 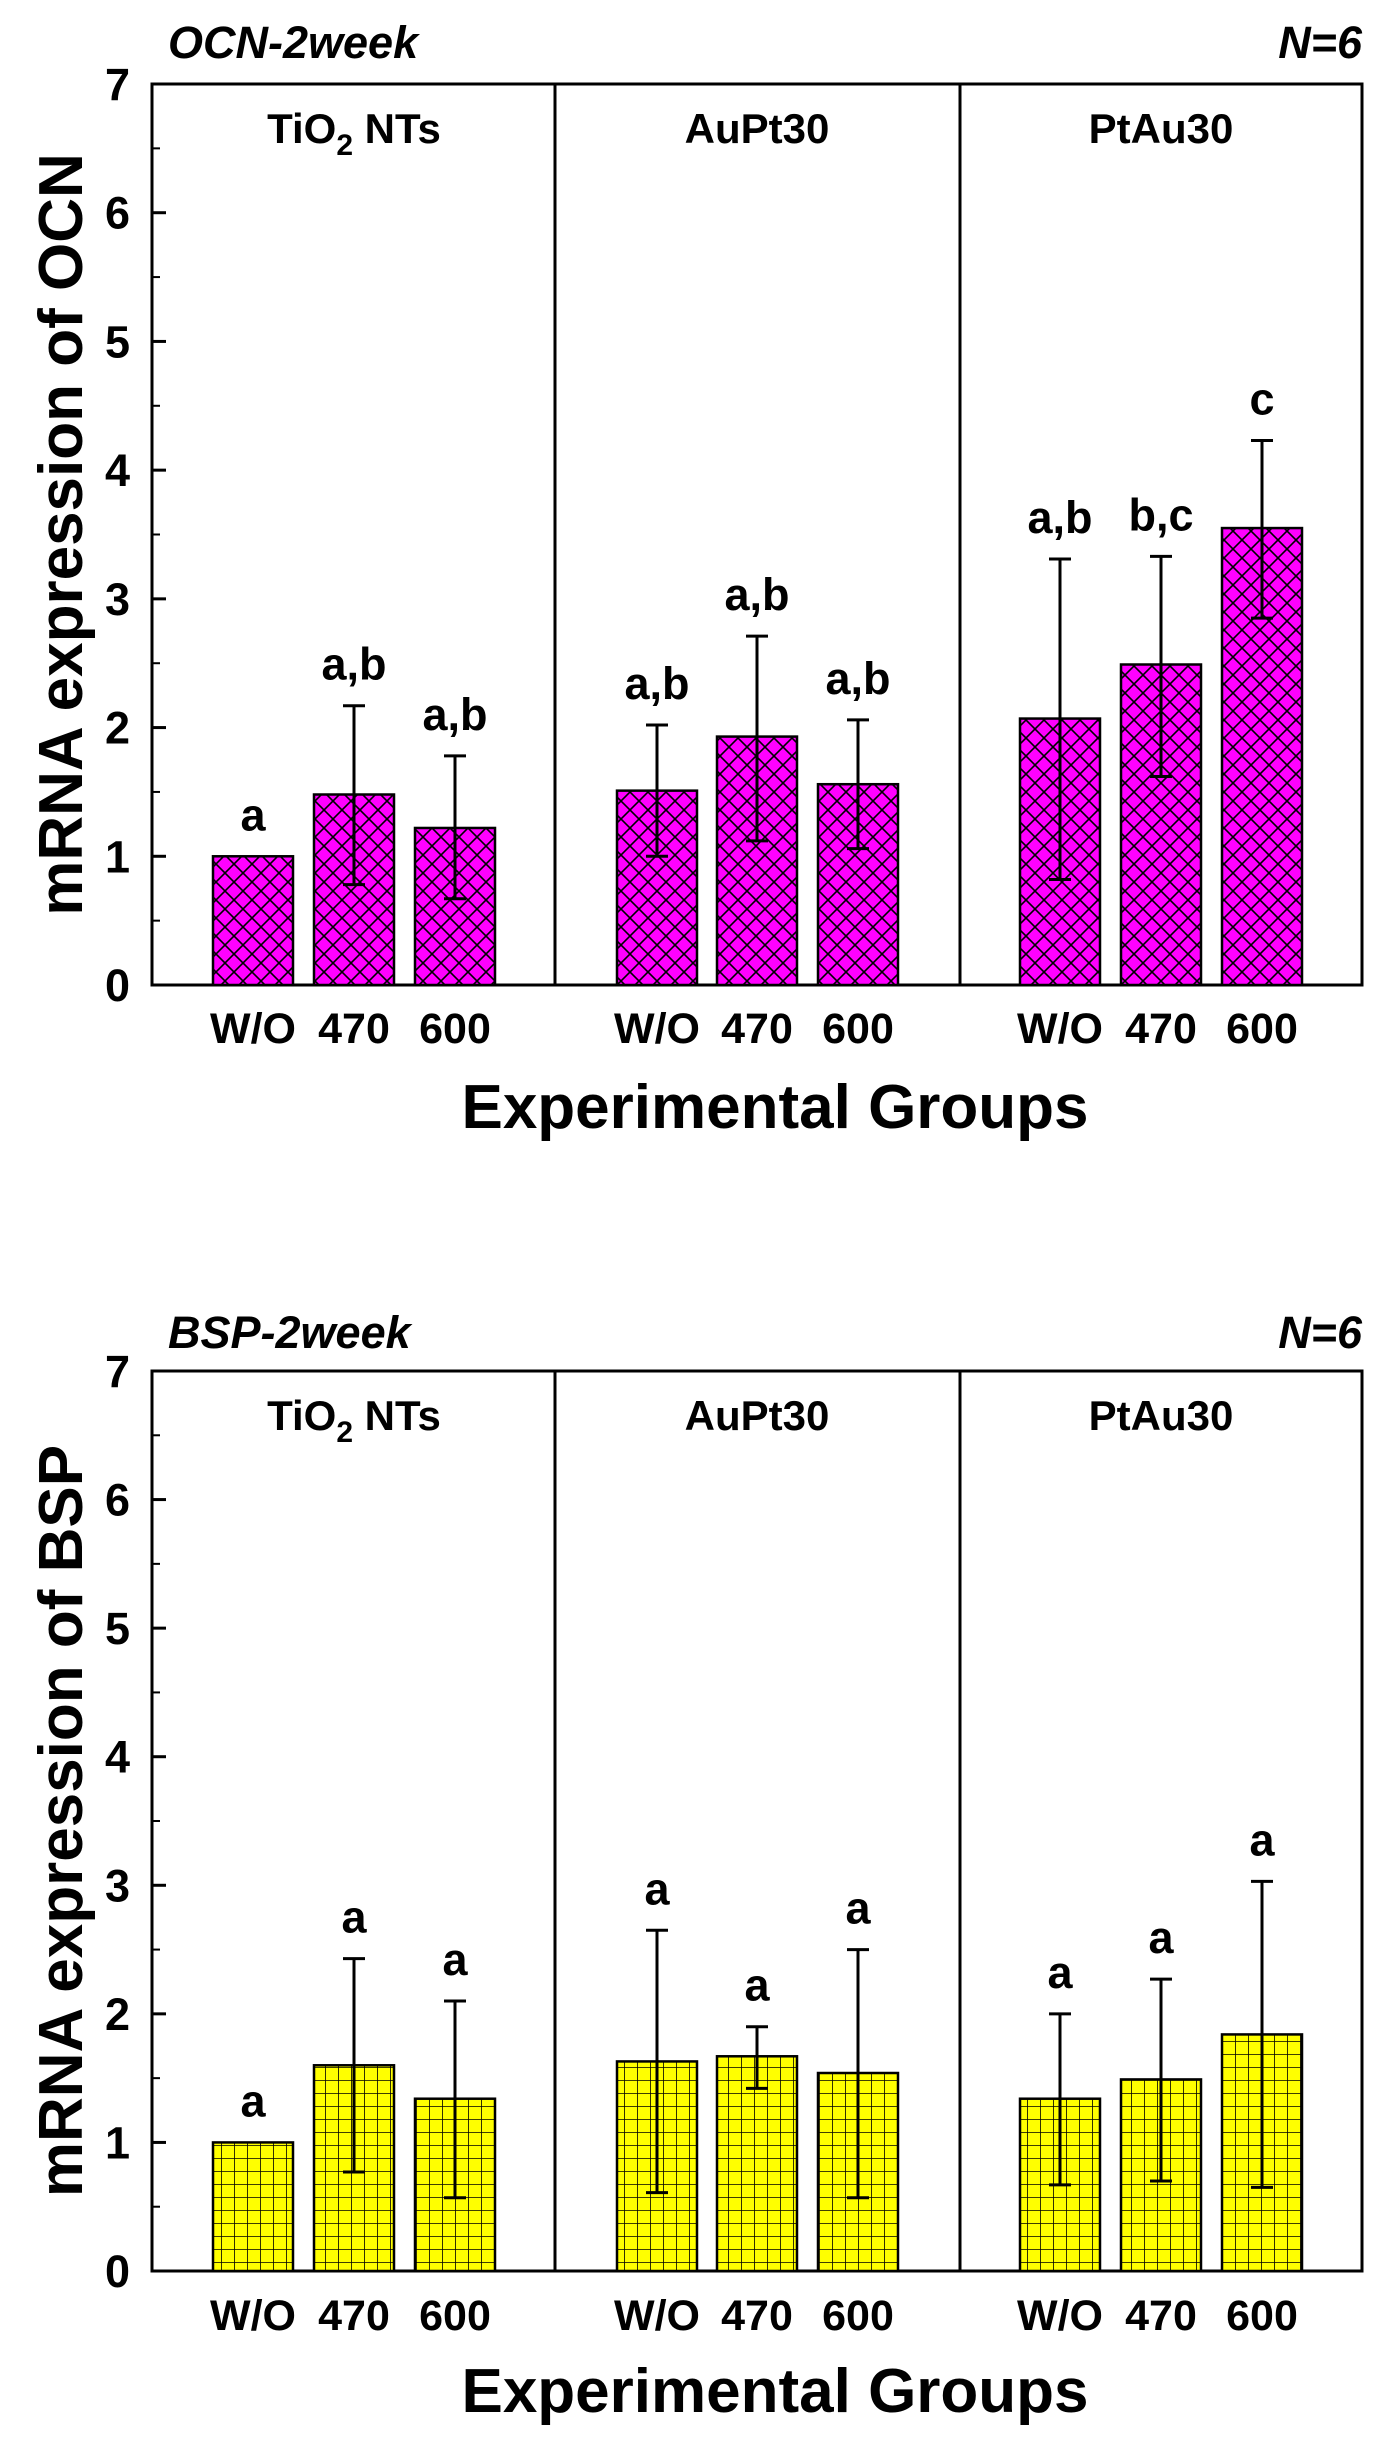 I want to click on y-axis-label: mRNA expression of OCN, so click(x=61, y=534).